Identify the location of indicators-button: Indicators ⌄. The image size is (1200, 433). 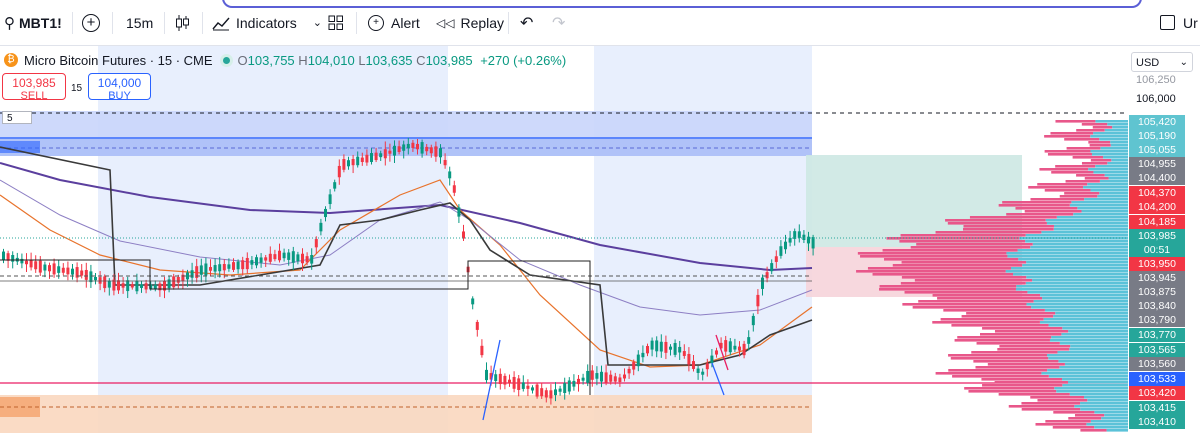
(267, 22).